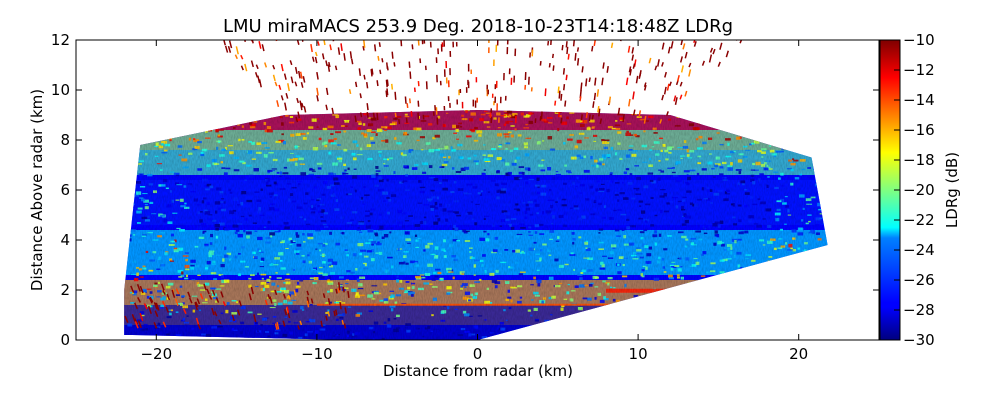 The image size is (1000, 400). Describe the element at coordinates (919, 340) in the screenshot. I see `colorbar-tick-label: −30` at that location.